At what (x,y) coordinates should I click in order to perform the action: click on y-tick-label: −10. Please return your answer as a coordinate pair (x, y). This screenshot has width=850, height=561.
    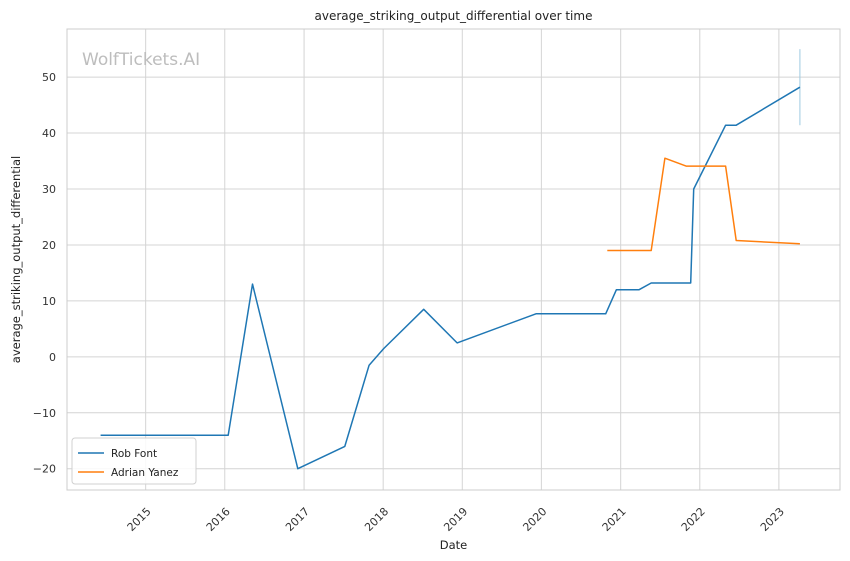
    Looking at the image, I should click on (44, 413).